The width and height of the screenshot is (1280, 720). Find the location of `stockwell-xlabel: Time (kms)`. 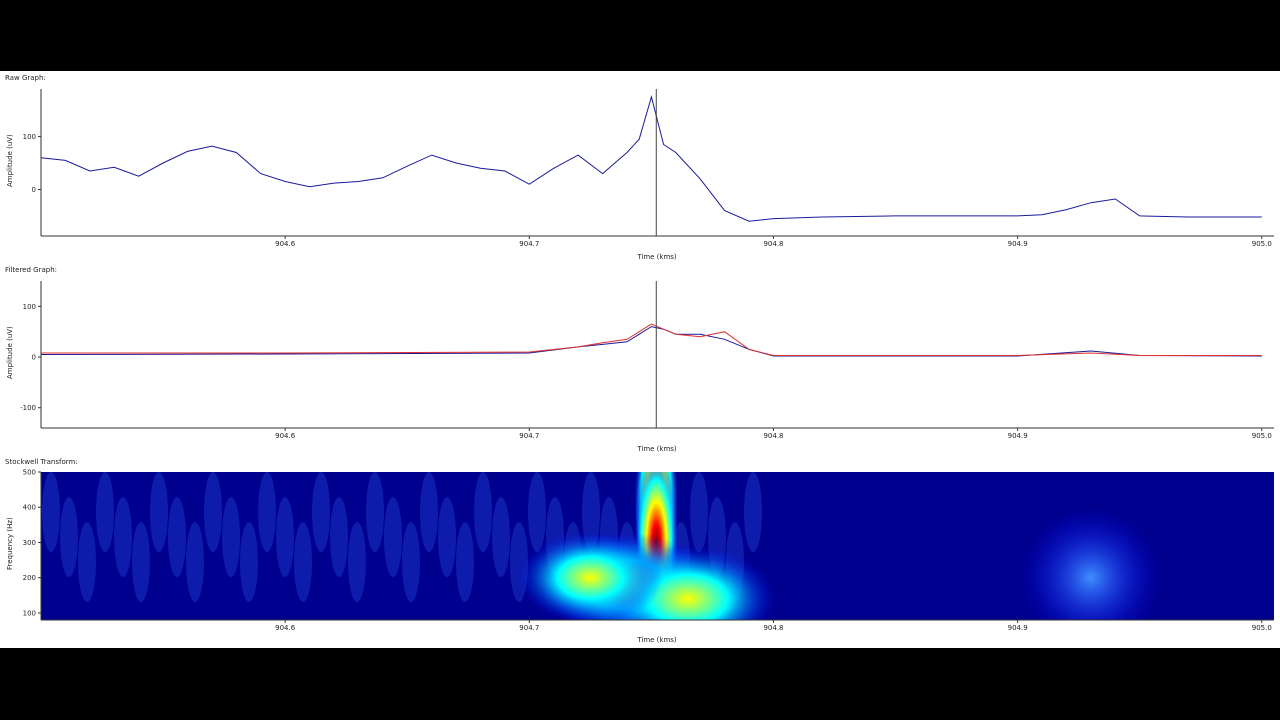

stockwell-xlabel: Time (kms) is located at coordinates (657, 640).